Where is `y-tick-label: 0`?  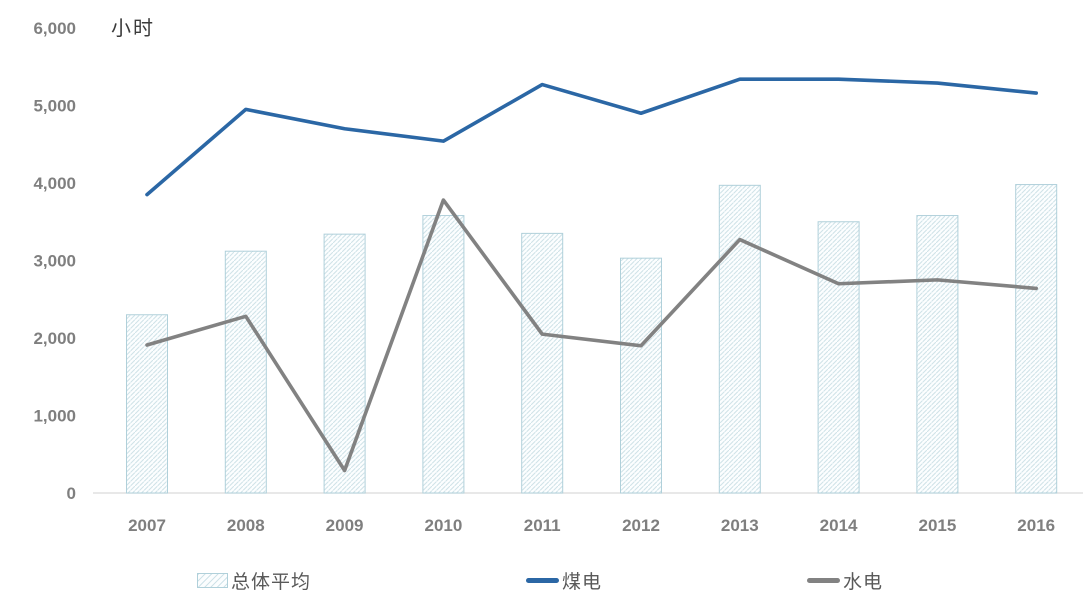 y-tick-label: 0 is located at coordinates (71, 493).